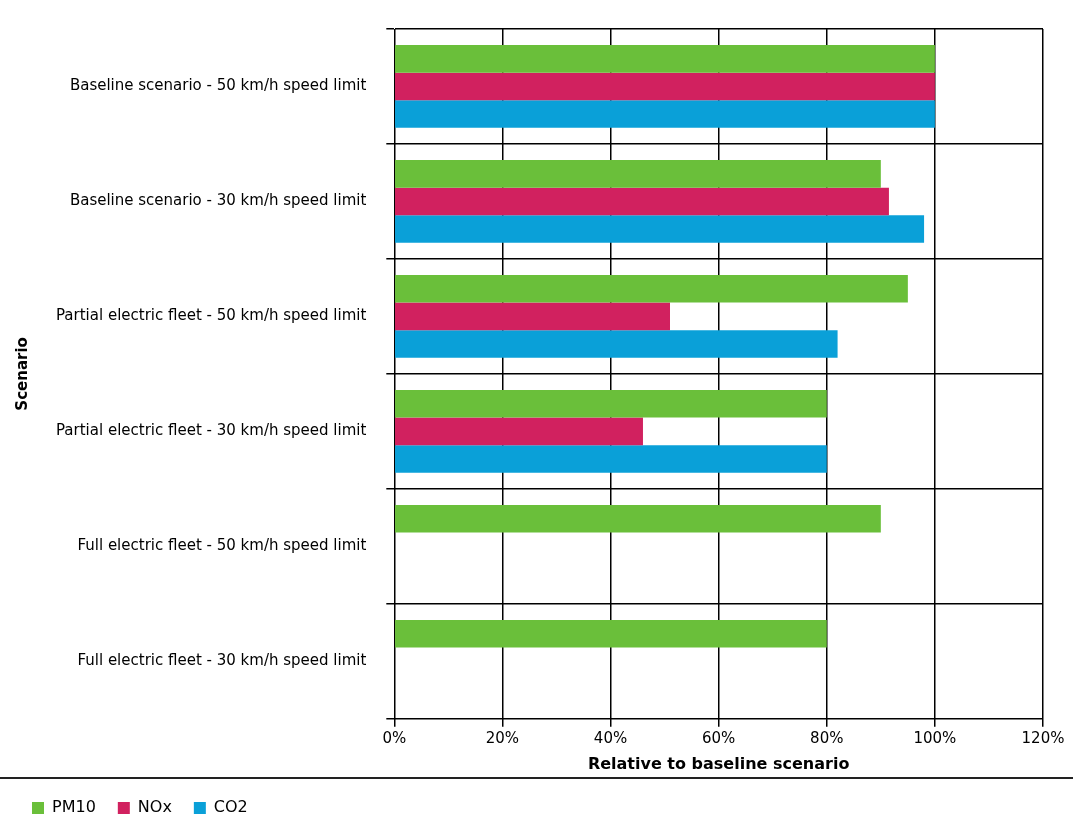 This screenshot has height=826, width=1073. What do you see at coordinates (610, 737) in the screenshot?
I see `x-tick-label: 40%` at bounding box center [610, 737].